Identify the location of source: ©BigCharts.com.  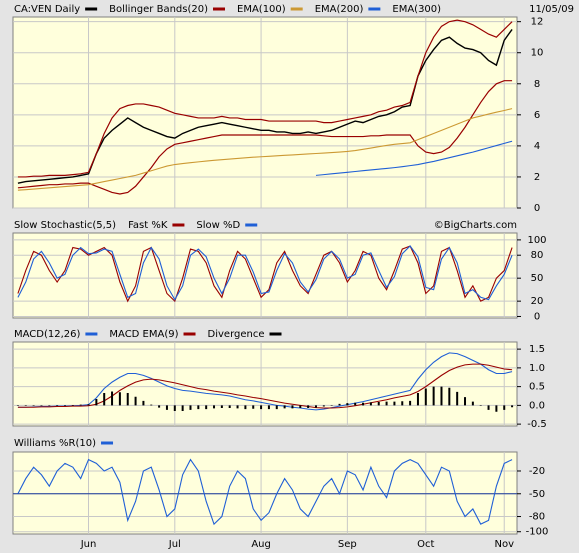
(475, 225).